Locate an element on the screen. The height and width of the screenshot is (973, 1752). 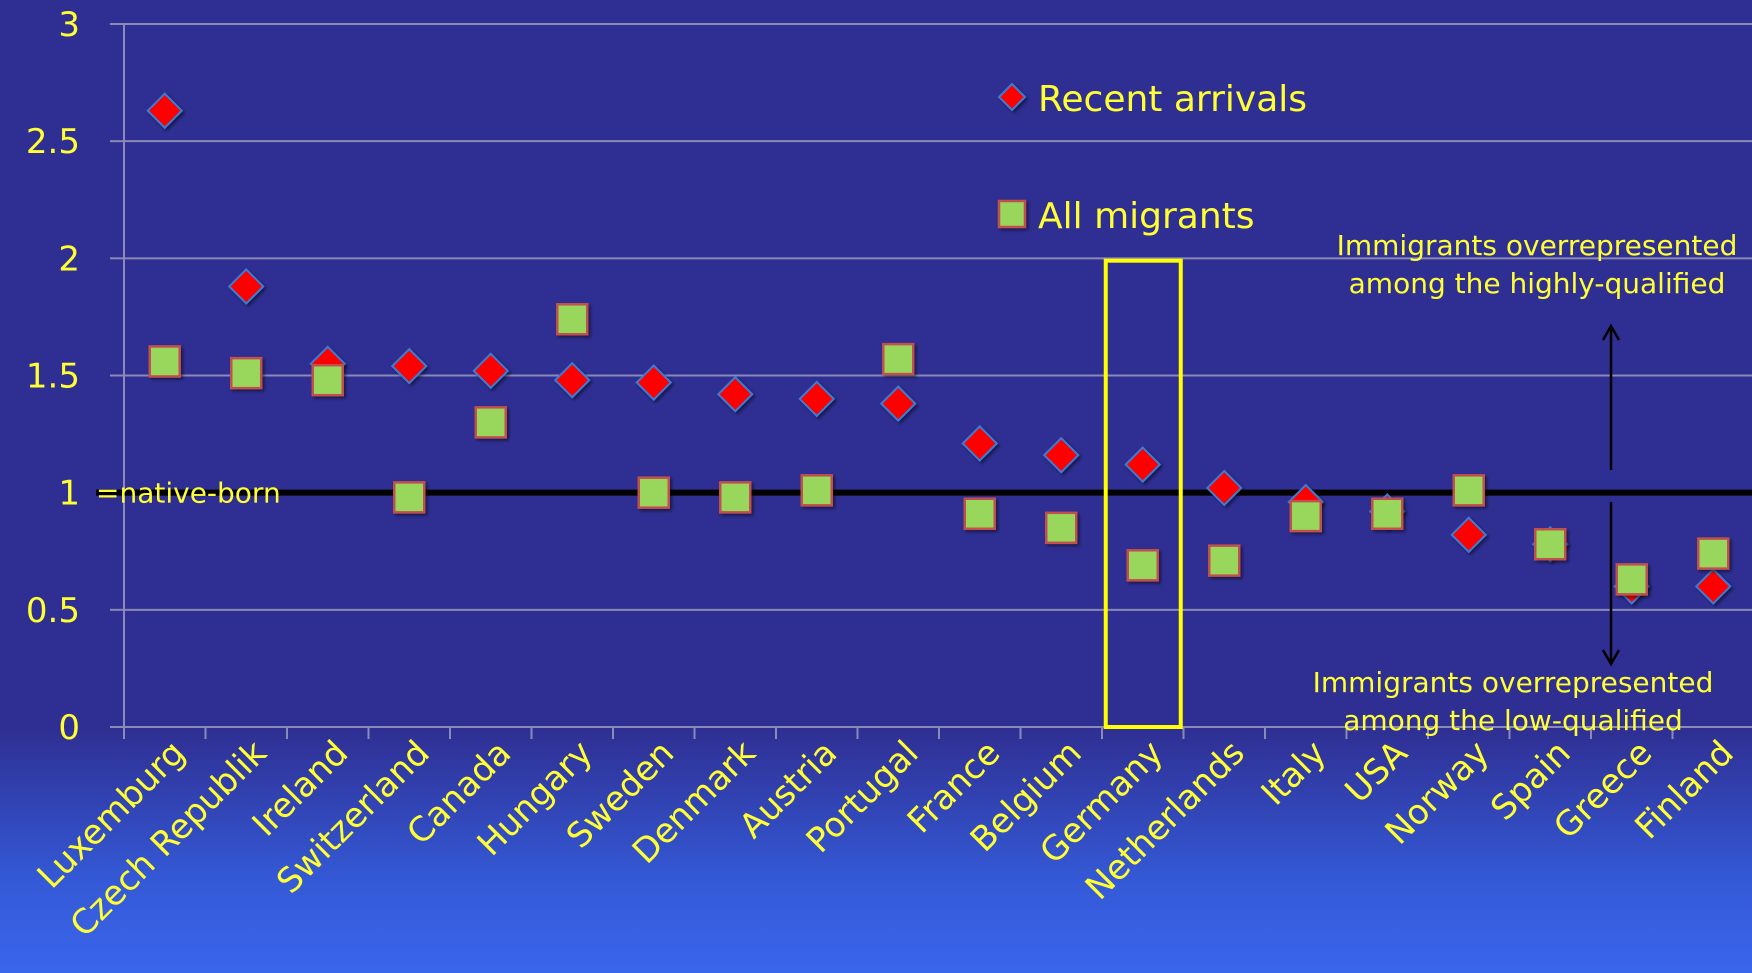
highlight-group is located at coordinates (1143, 493).